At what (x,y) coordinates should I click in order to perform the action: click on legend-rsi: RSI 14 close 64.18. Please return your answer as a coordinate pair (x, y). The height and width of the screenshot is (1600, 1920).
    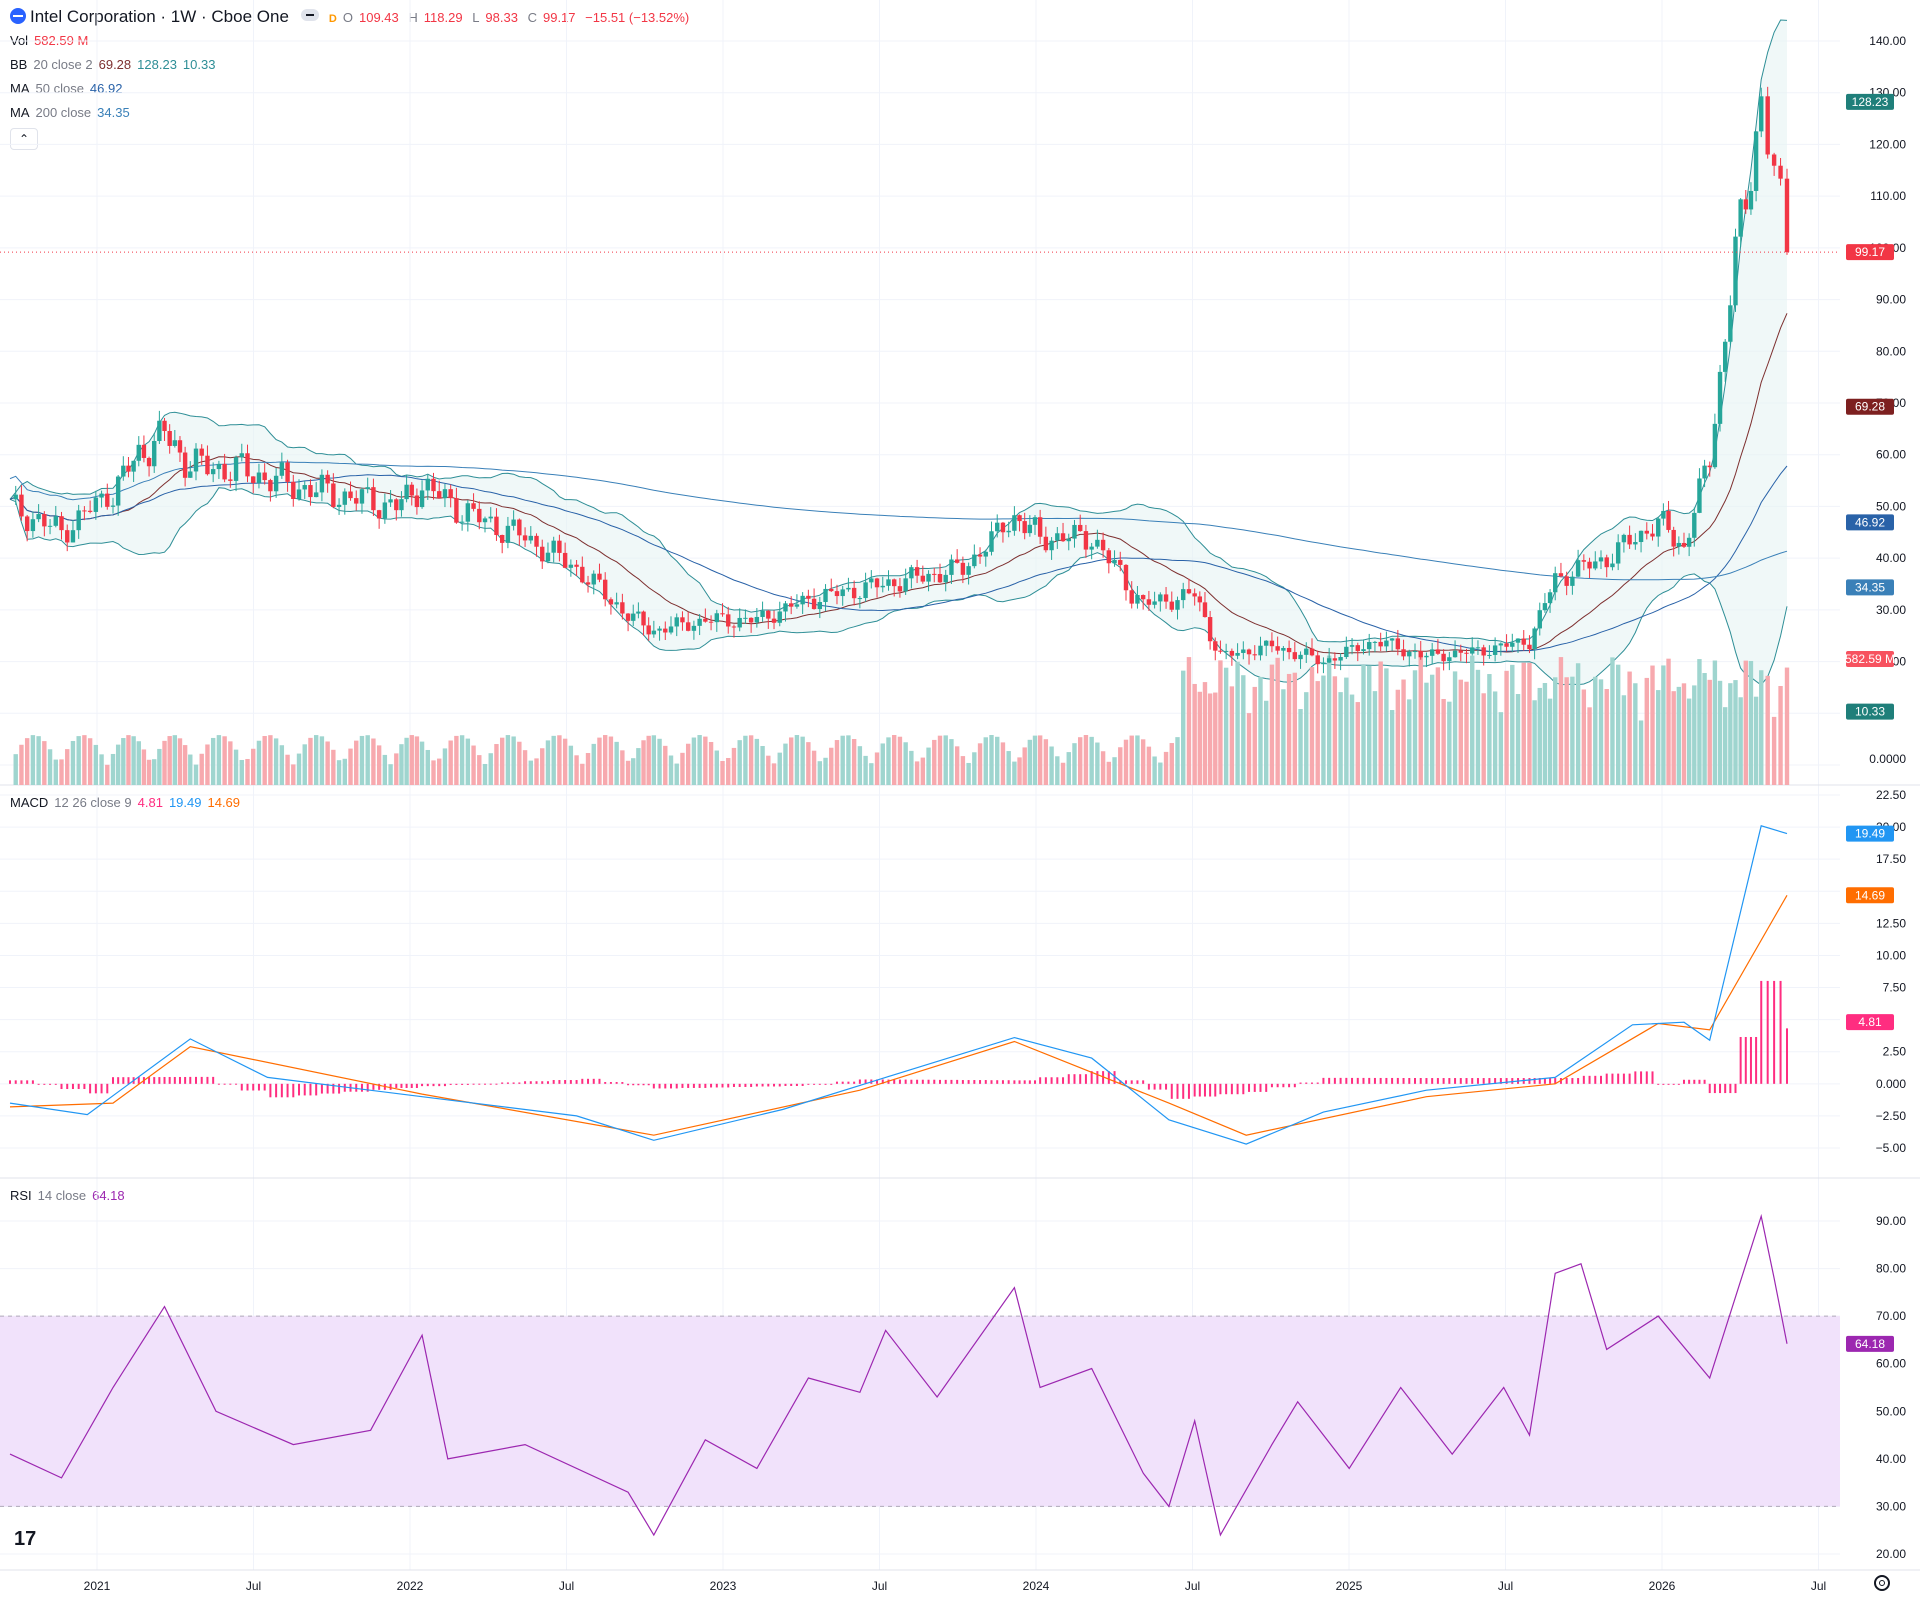
    Looking at the image, I should click on (67, 1195).